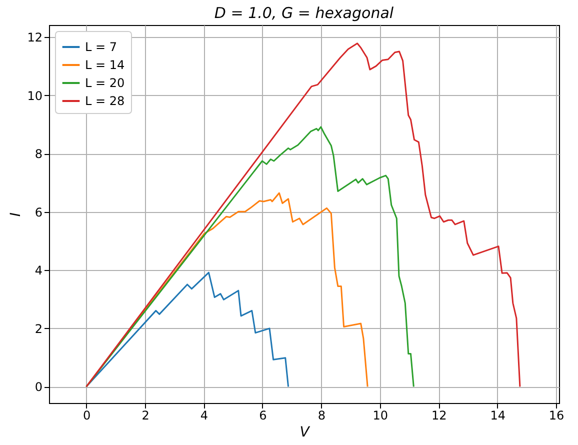  Describe the element at coordinates (304, 13) in the screenshot. I see `chart-title: D = 1.0, G = hexagonal` at that location.